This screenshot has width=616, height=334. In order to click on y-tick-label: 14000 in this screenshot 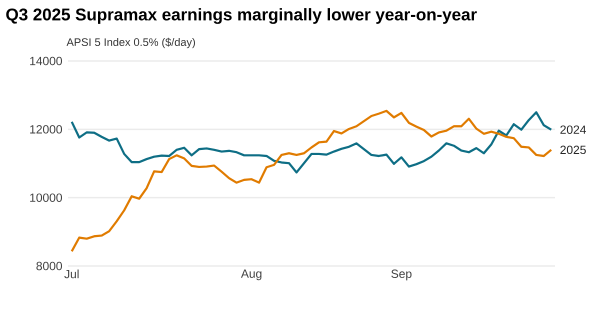, I will do `click(46, 61)`.